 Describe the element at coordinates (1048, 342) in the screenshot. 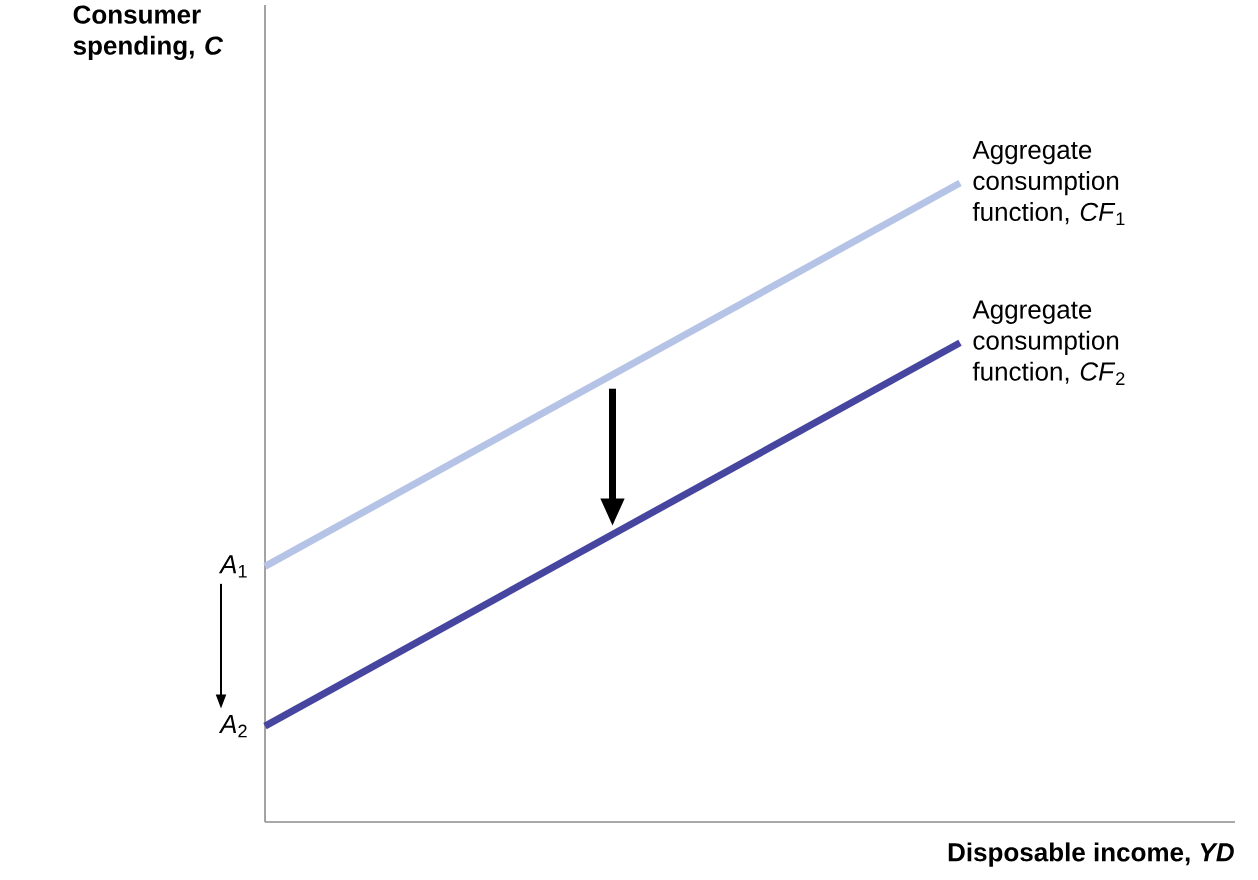

I see `series-label: Aggregate consumption function, CF$_{2}$` at that location.